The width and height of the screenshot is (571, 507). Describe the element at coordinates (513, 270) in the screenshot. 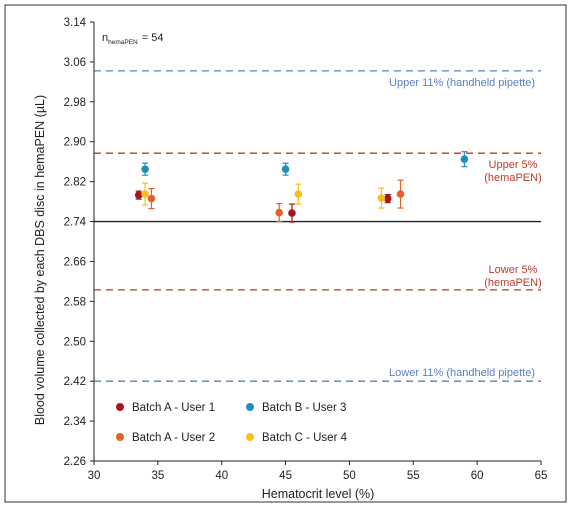

I see `reference-line-label: Lower 5%` at that location.